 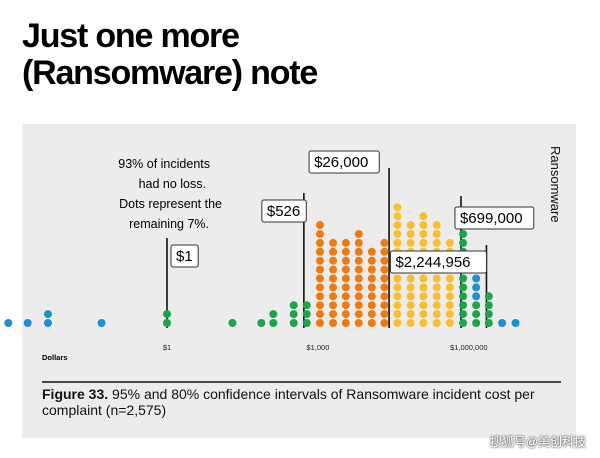 What do you see at coordinates (537, 442) in the screenshot?
I see `watermark: 搜狐号@美创科技` at bounding box center [537, 442].